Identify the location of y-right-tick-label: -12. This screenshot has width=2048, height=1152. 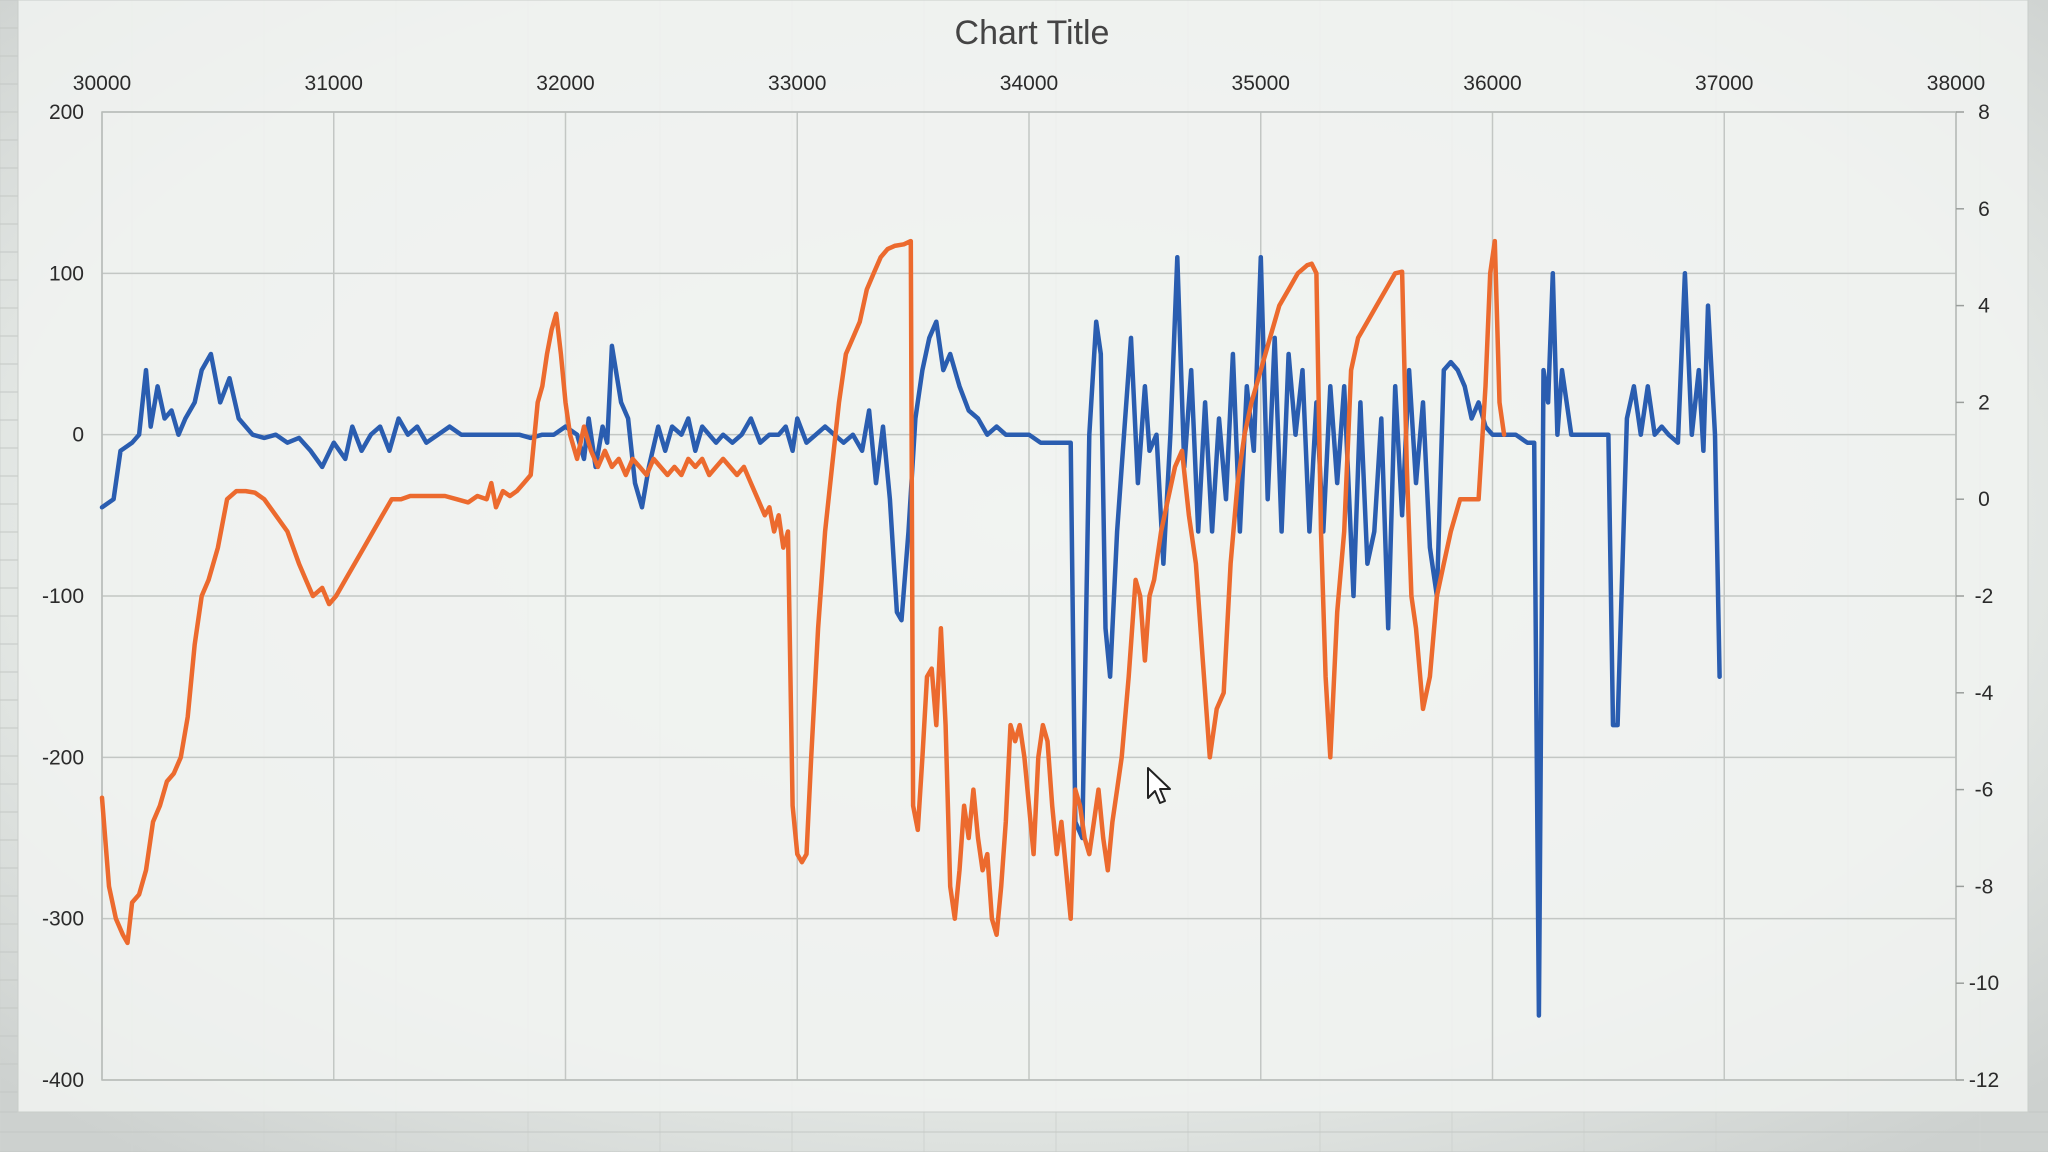
(1984, 1080).